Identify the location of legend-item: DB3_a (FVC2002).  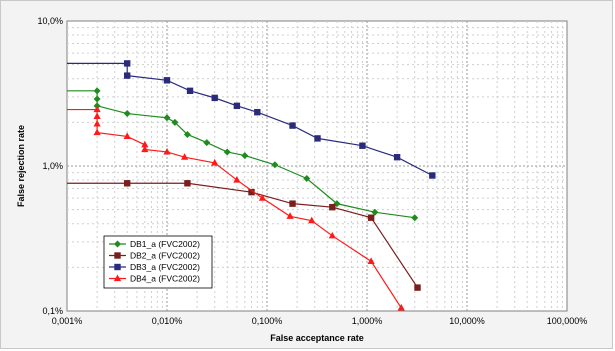
(154, 267).